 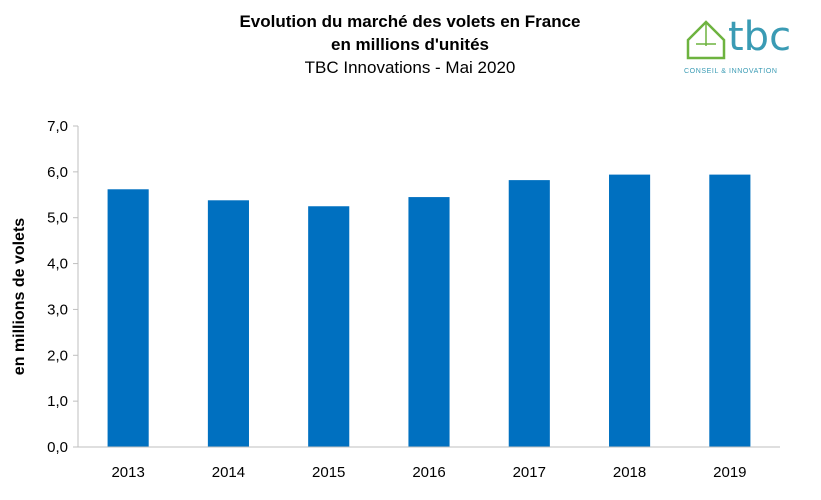 I want to click on chart-subtitle: TBC Innovations - Mai 2020, so click(x=410, y=67).